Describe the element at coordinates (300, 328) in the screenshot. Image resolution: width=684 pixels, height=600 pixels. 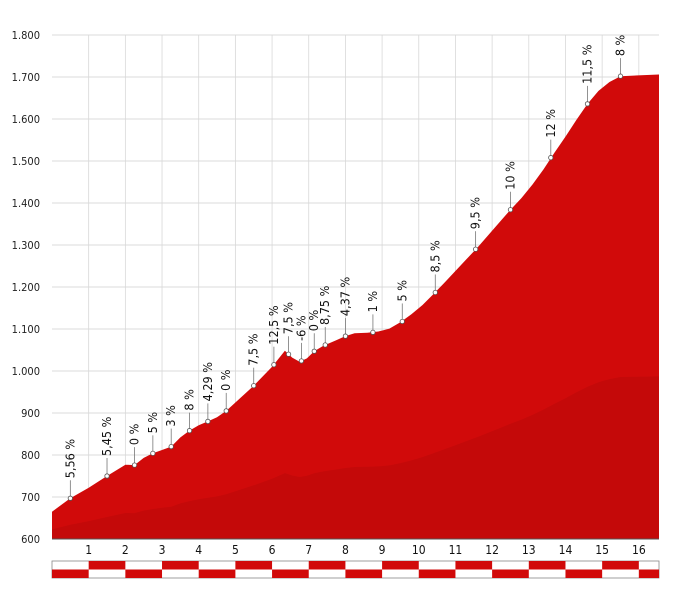
I see `gradient-label: -6 %` at that location.